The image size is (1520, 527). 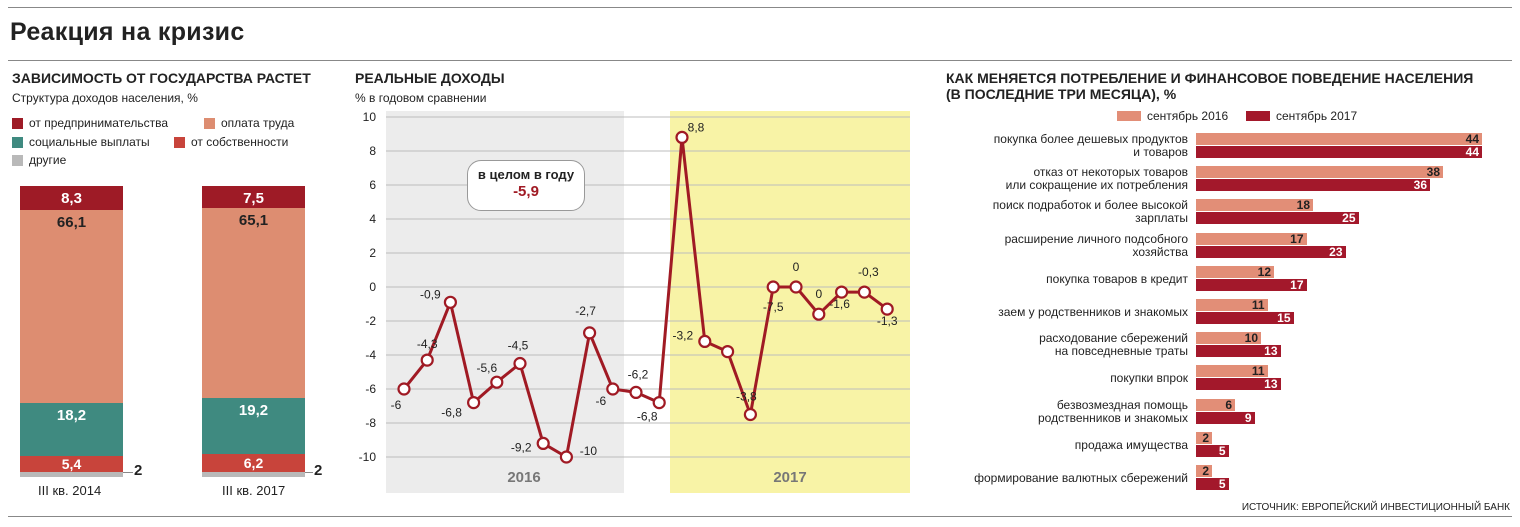 I want to click on y-tick-label: -6, so click(x=370, y=389).